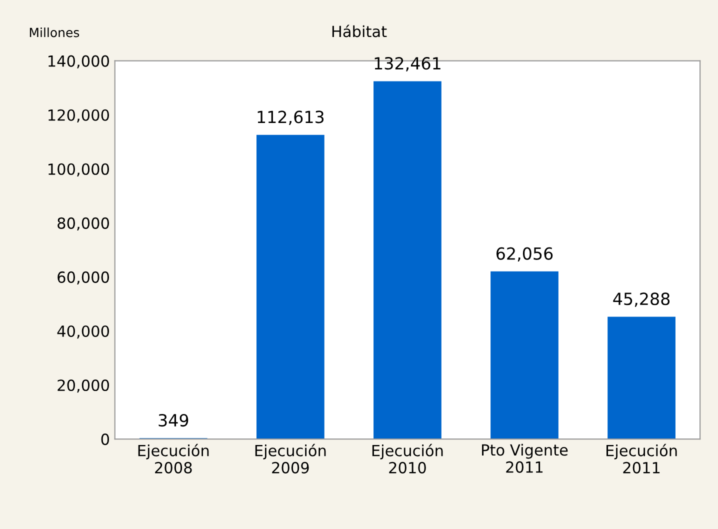 Image resolution: width=718 pixels, height=529 pixels. What do you see at coordinates (84, 224) in the screenshot?
I see `y-tick-label: 80,000` at bounding box center [84, 224].